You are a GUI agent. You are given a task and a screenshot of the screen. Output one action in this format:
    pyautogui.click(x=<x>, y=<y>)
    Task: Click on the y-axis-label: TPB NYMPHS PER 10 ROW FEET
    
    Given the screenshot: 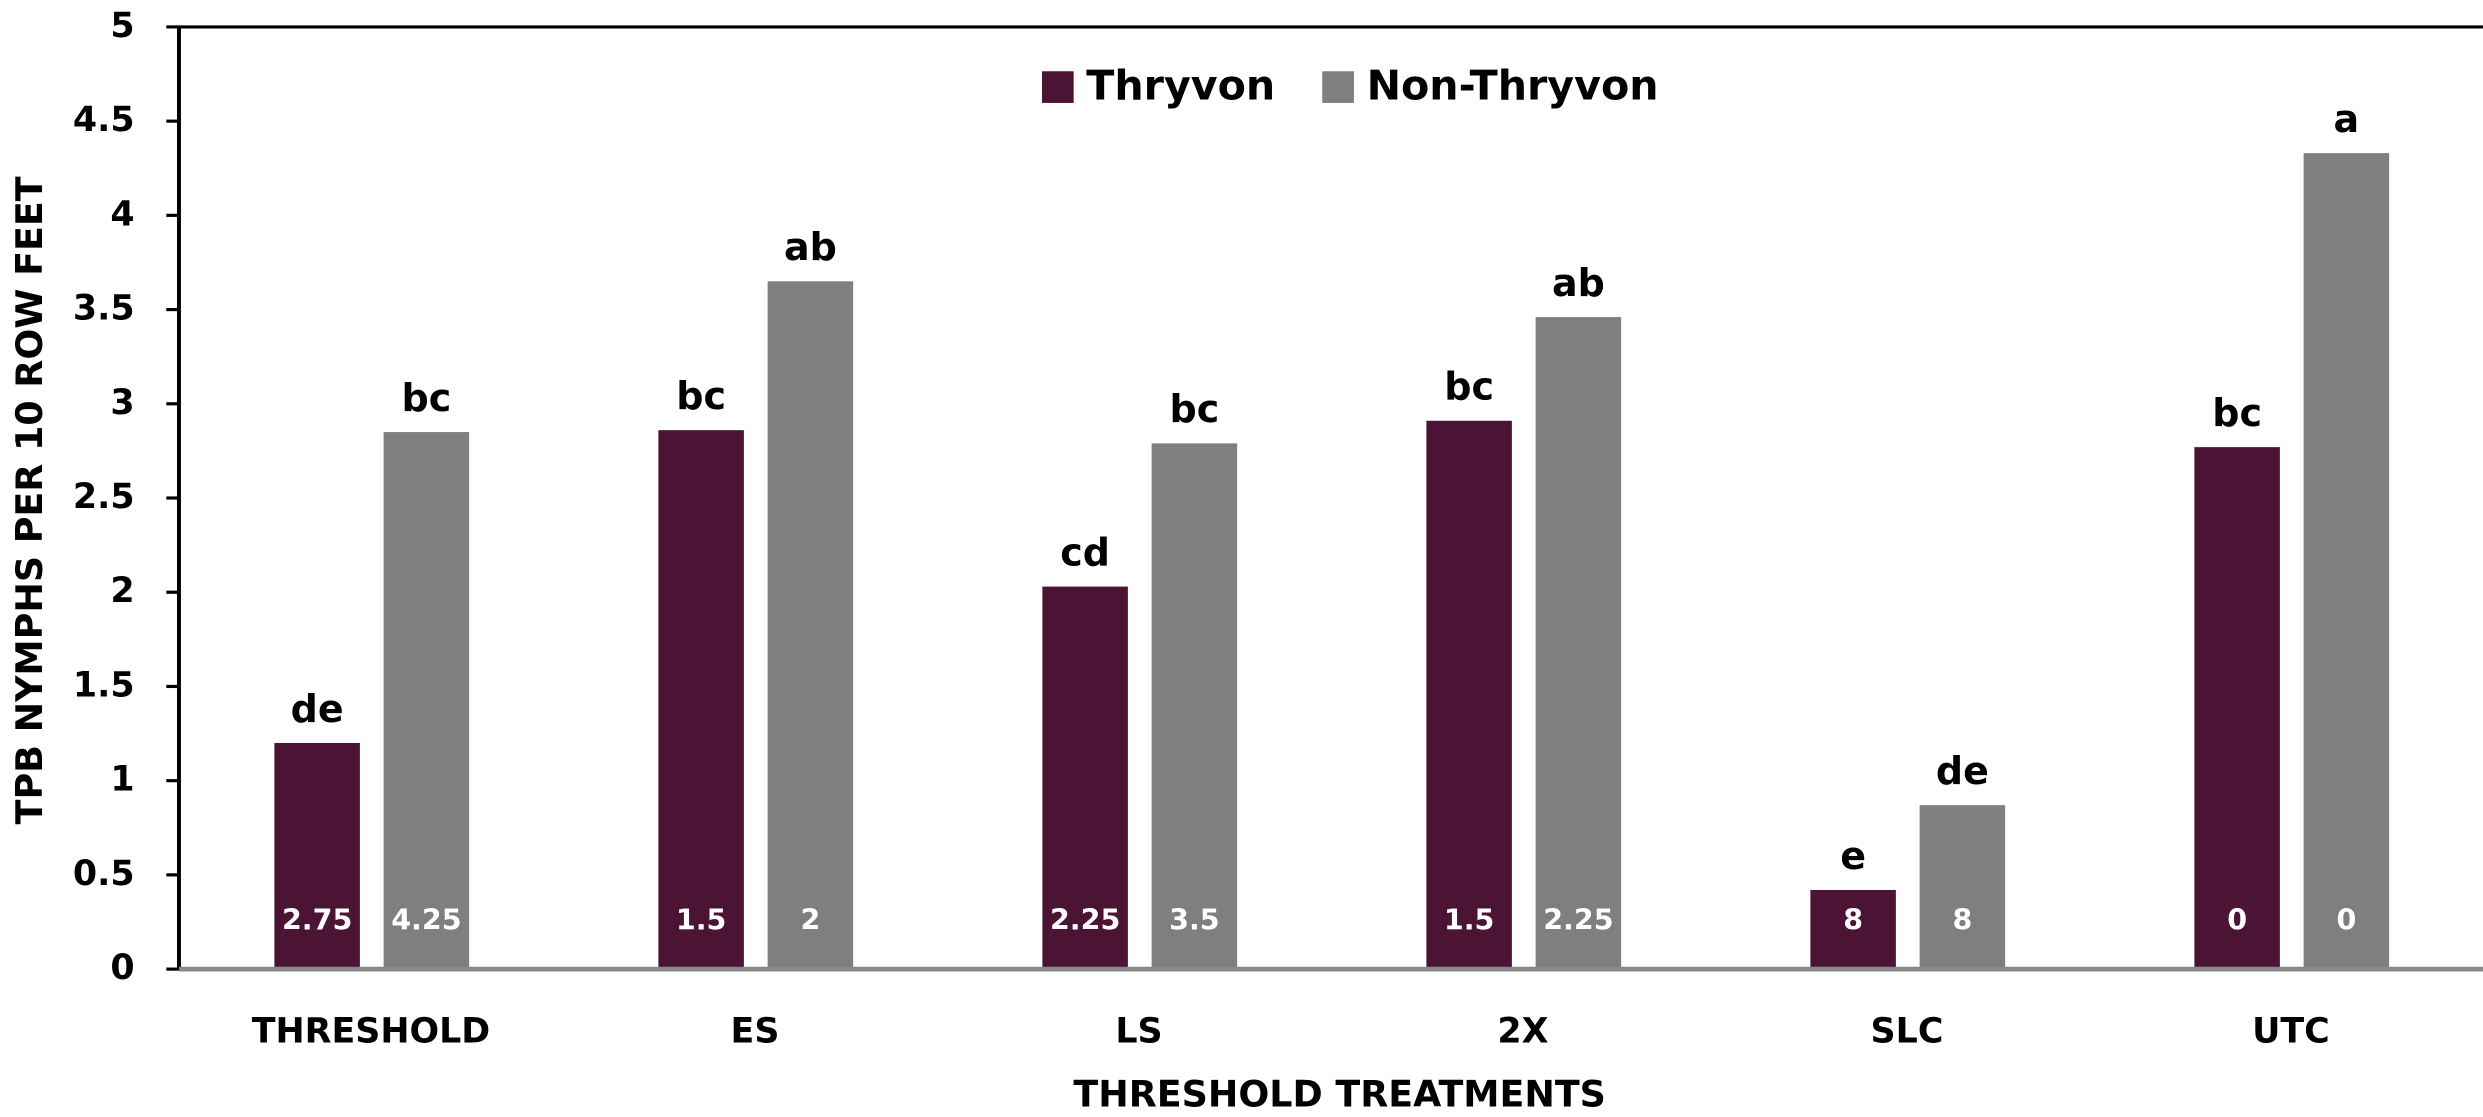 What is the action you would take?
    pyautogui.click(x=29, y=500)
    